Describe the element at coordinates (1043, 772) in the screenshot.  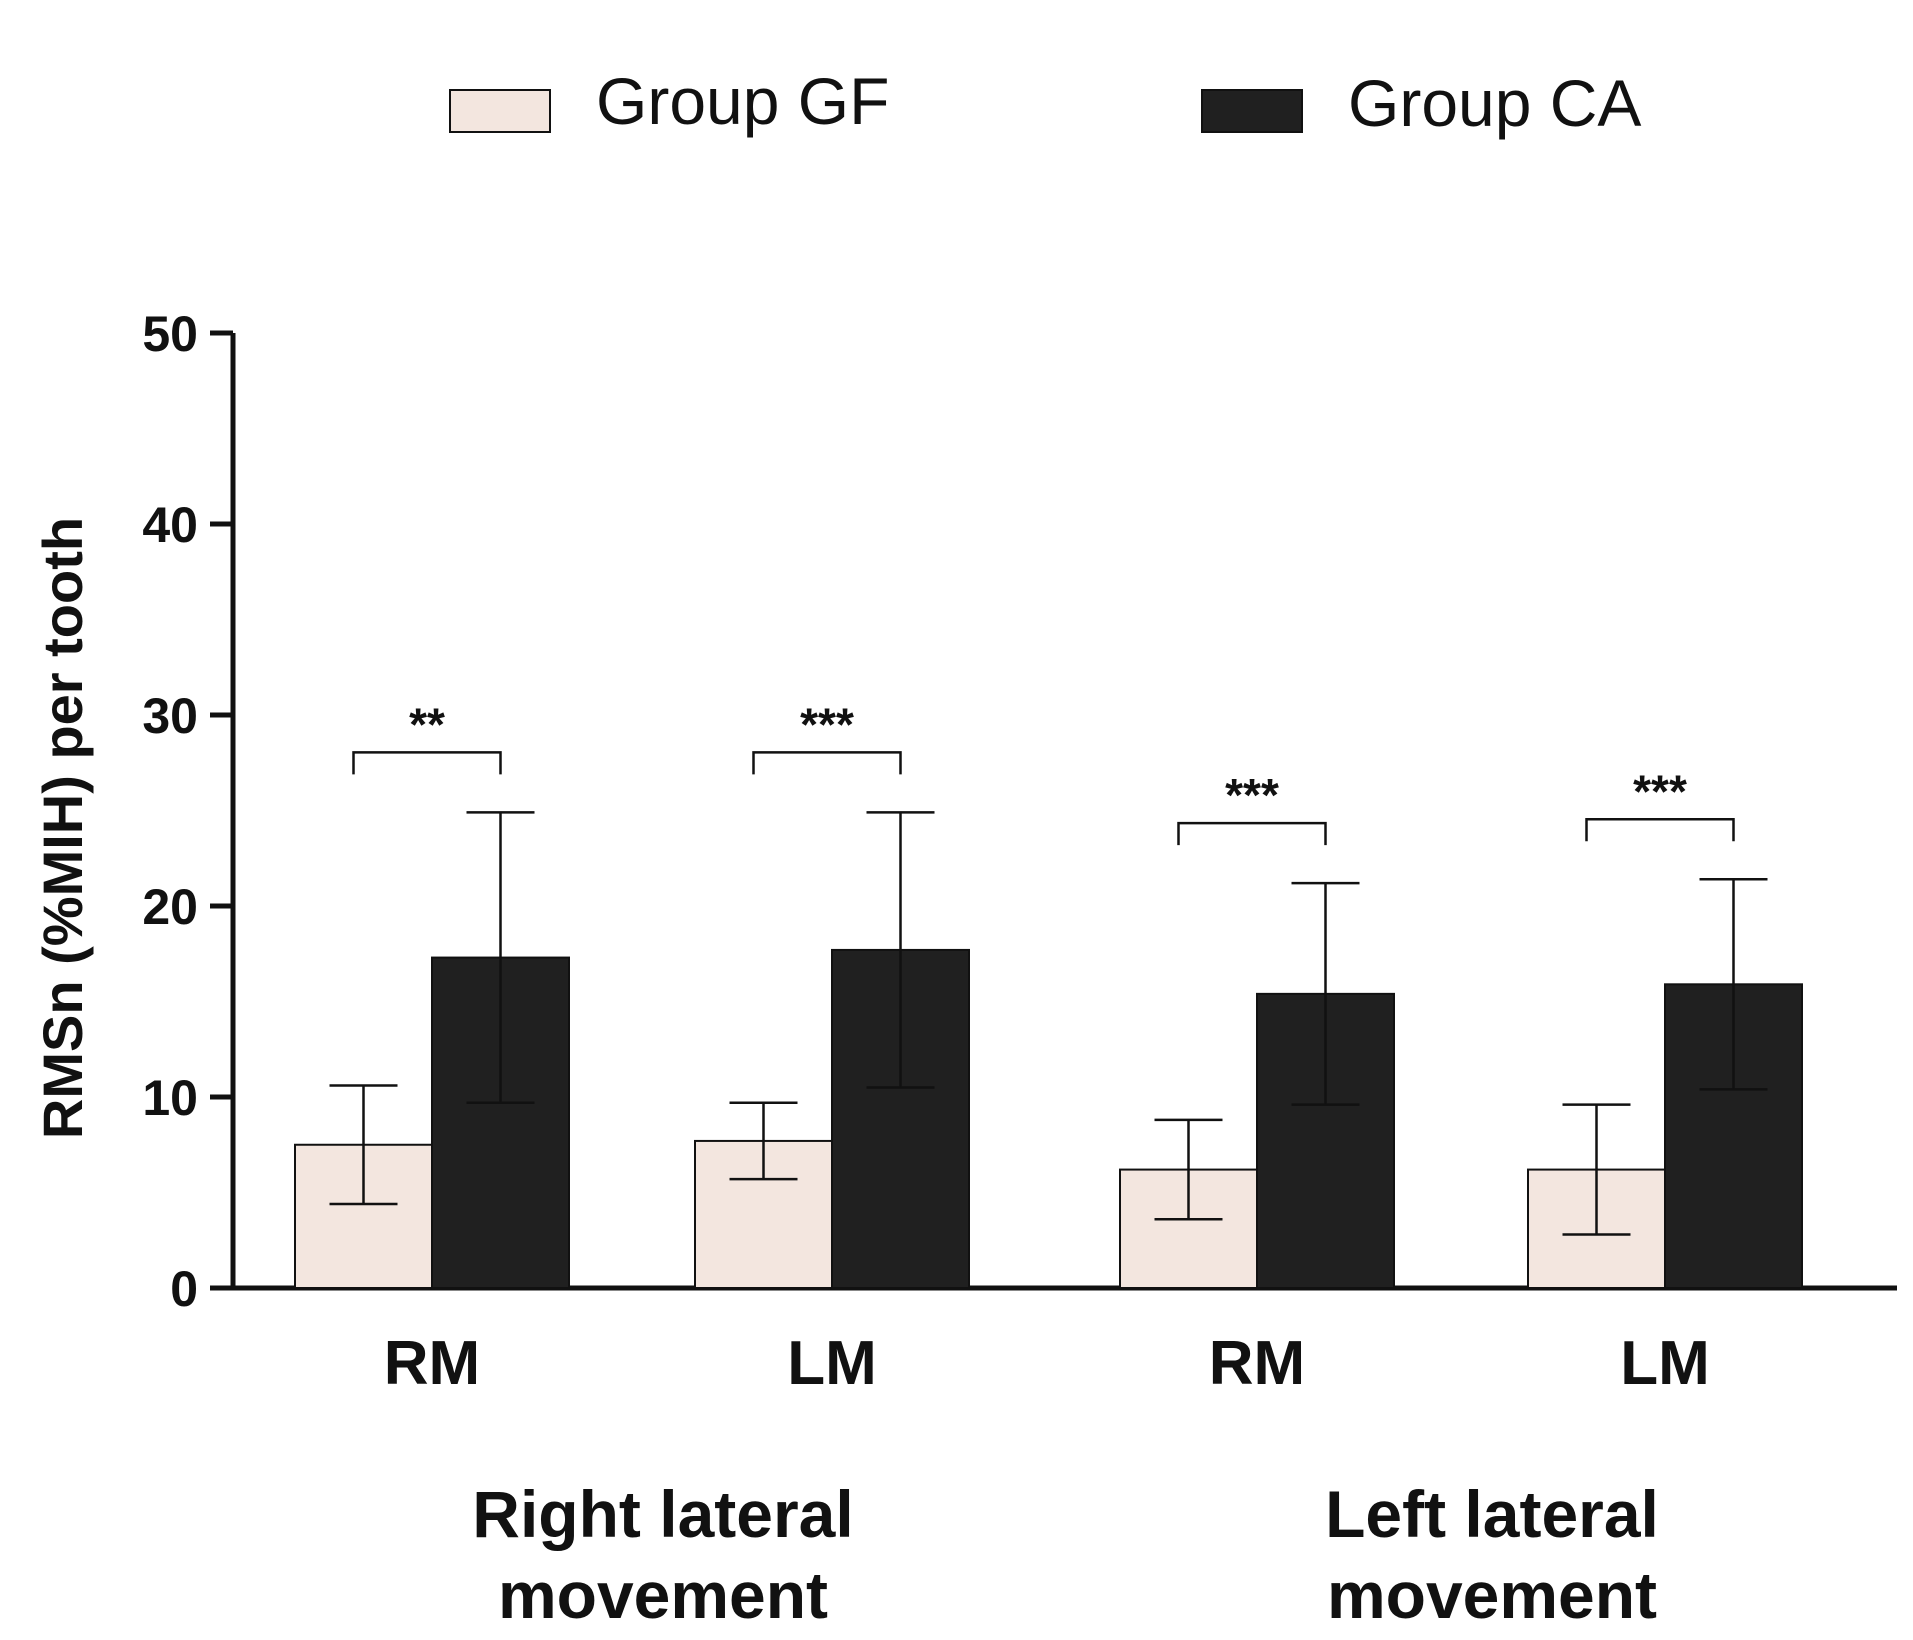
I see `significance-brackets: ** ****** ***` at that location.